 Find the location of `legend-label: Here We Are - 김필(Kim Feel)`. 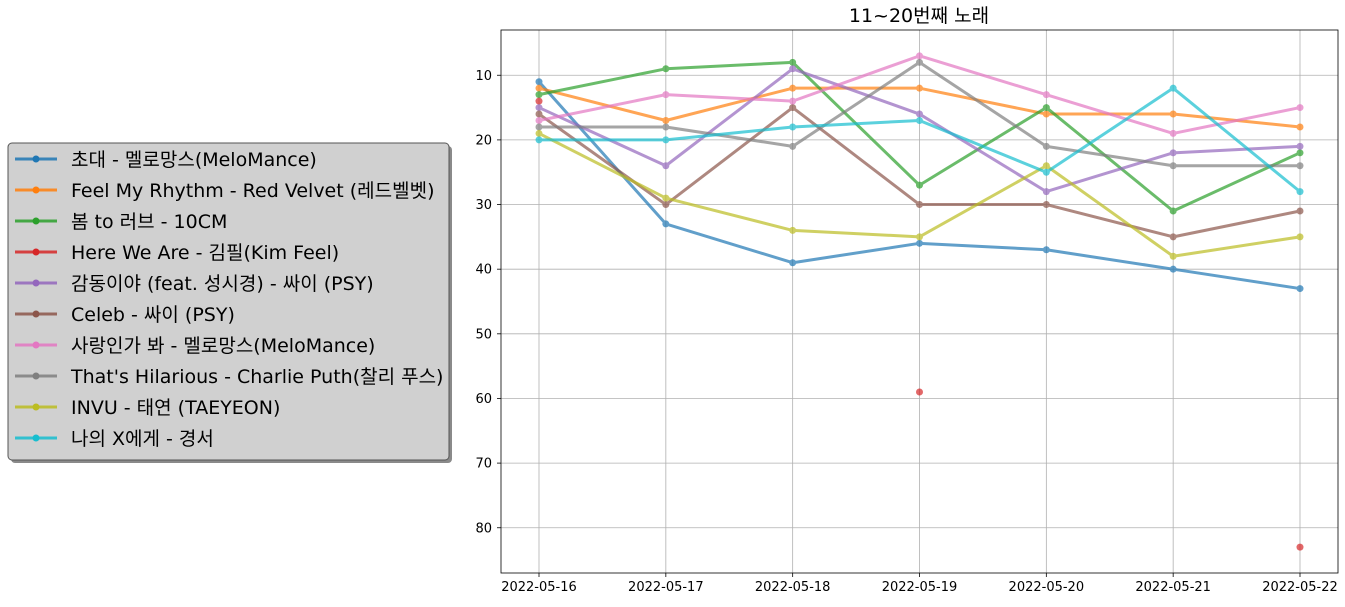

legend-label: Here We Are - 김필(Kim Feel) is located at coordinates (205, 253).